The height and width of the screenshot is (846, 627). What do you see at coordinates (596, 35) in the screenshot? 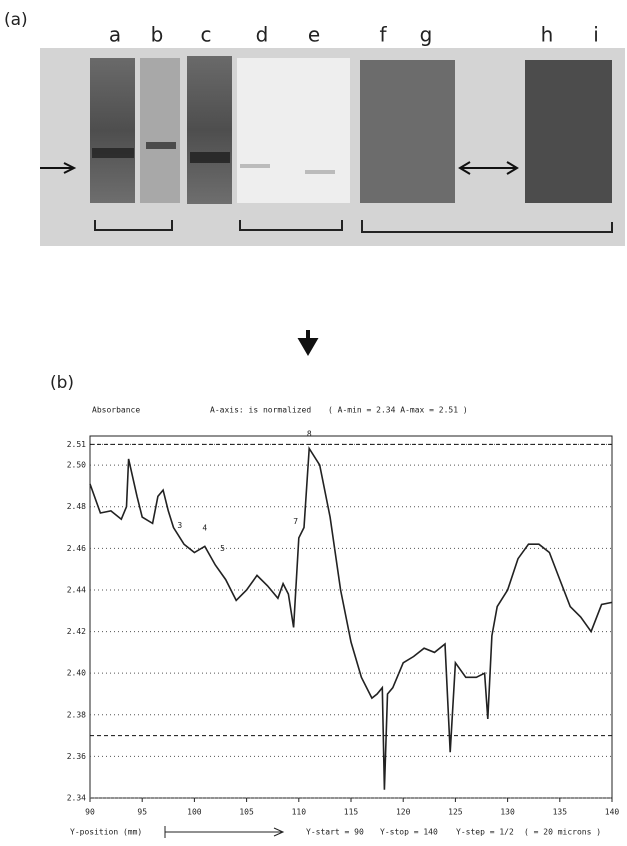
I see `lane-label: i` at bounding box center [596, 35].